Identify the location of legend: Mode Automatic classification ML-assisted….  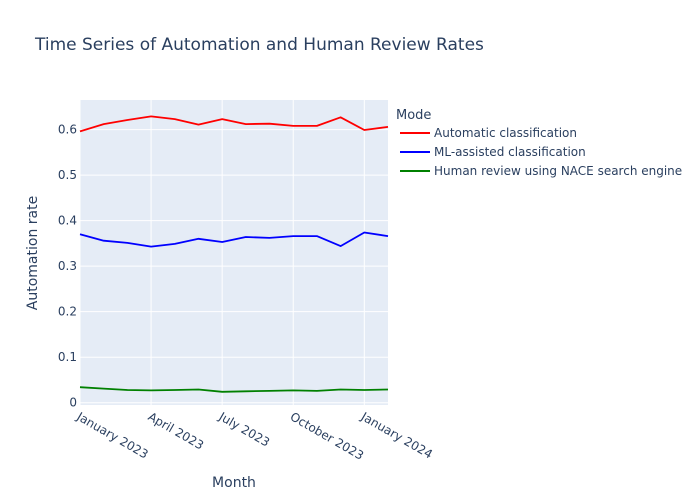
(539, 143).